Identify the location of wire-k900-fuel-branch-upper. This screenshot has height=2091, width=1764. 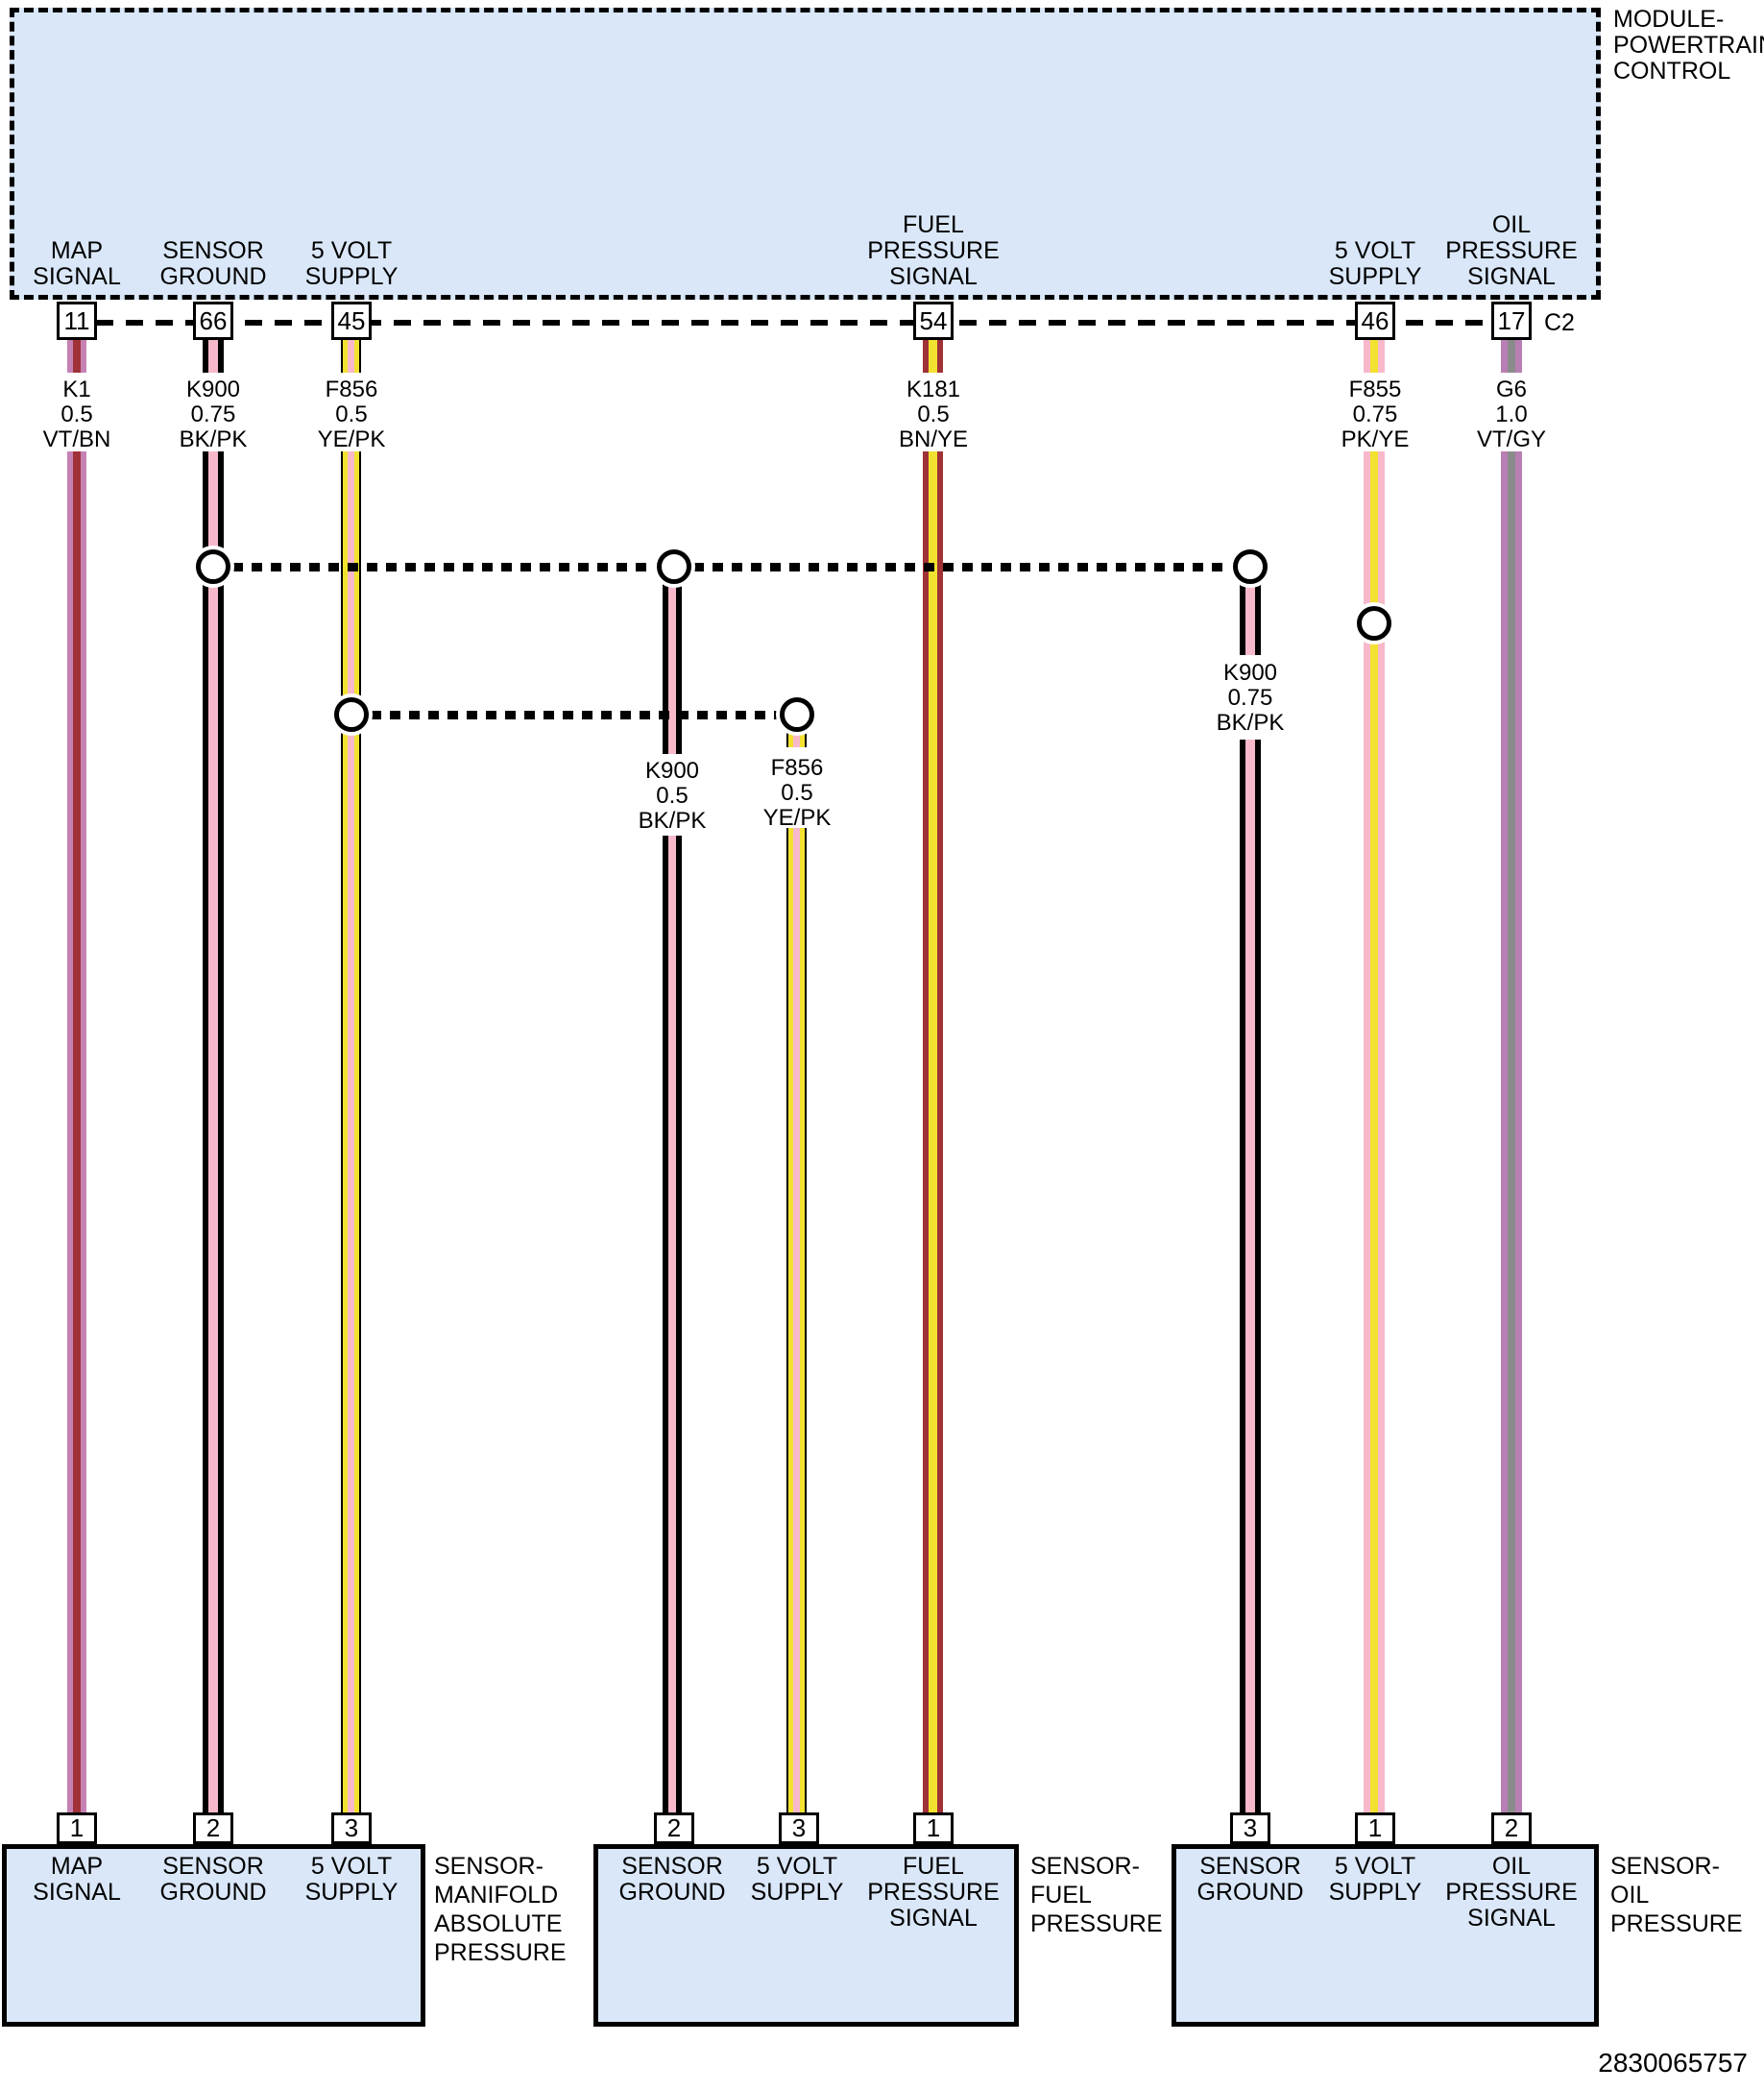
(672, 660).